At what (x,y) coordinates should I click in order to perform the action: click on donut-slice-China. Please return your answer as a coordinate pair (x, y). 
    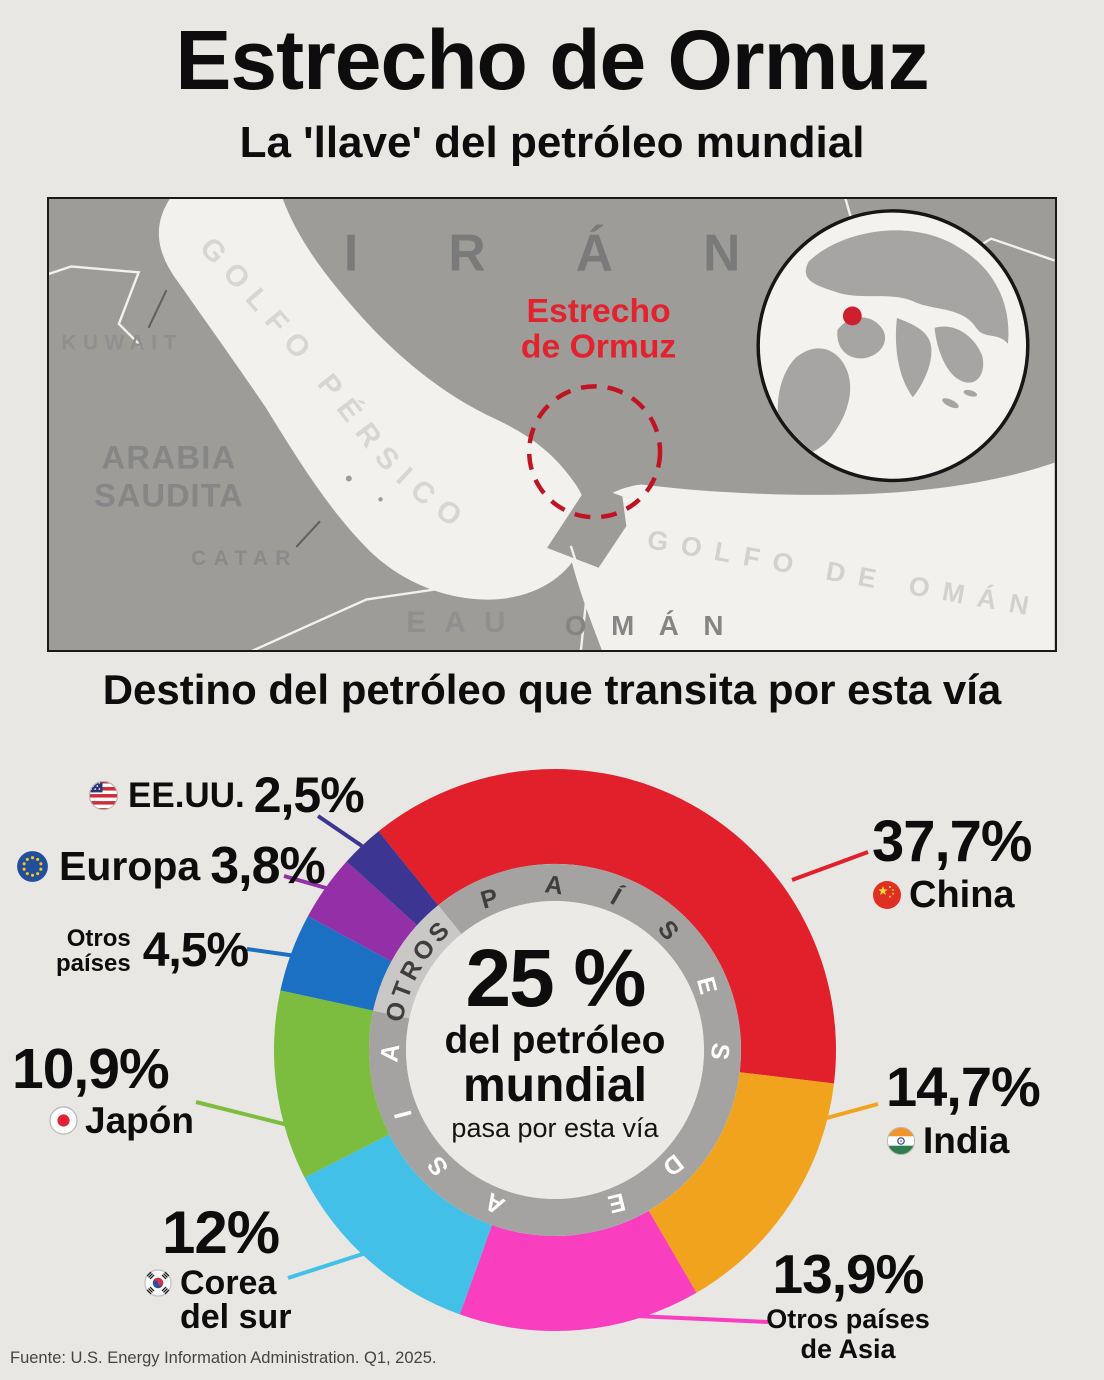
    Looking at the image, I should click on (607, 926).